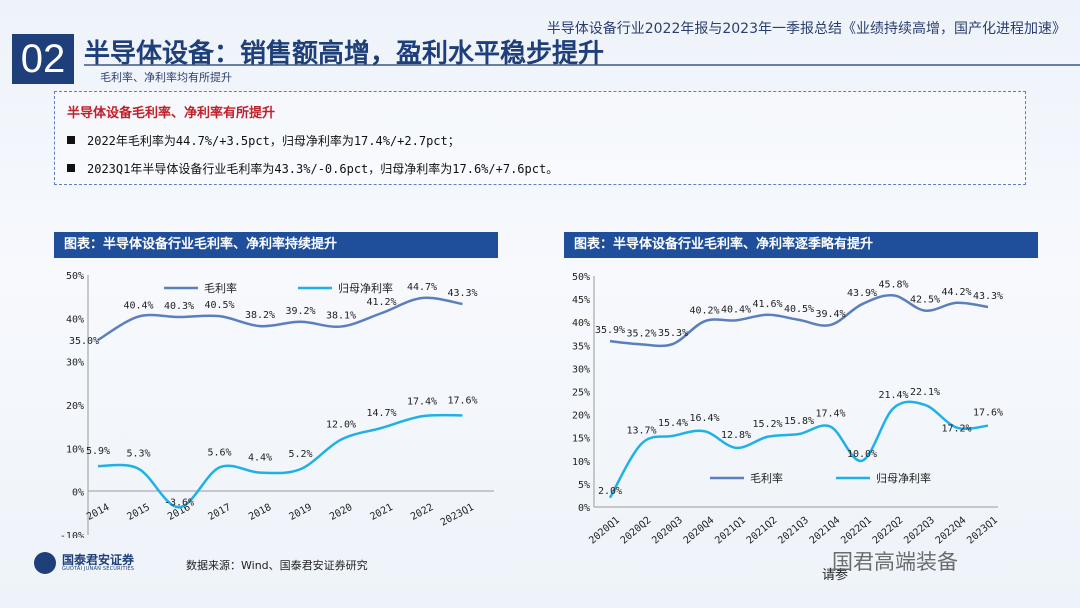 The image size is (1080, 608). Describe the element at coordinates (381, 512) in the screenshot. I see `x-tick-label: 2021` at that location.